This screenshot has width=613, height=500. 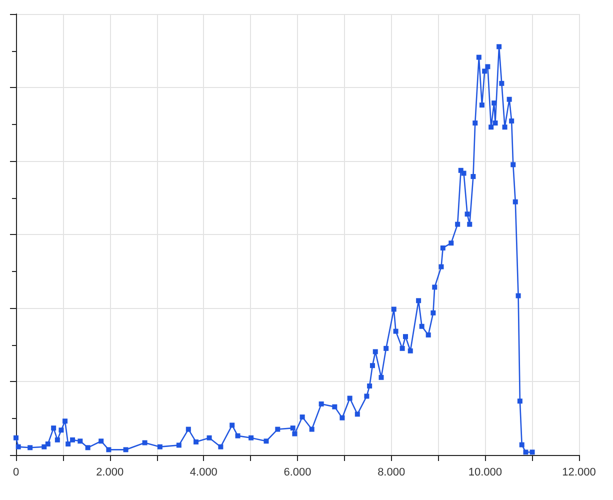 I want to click on x-tick-label: 2.000, so click(x=110, y=472).